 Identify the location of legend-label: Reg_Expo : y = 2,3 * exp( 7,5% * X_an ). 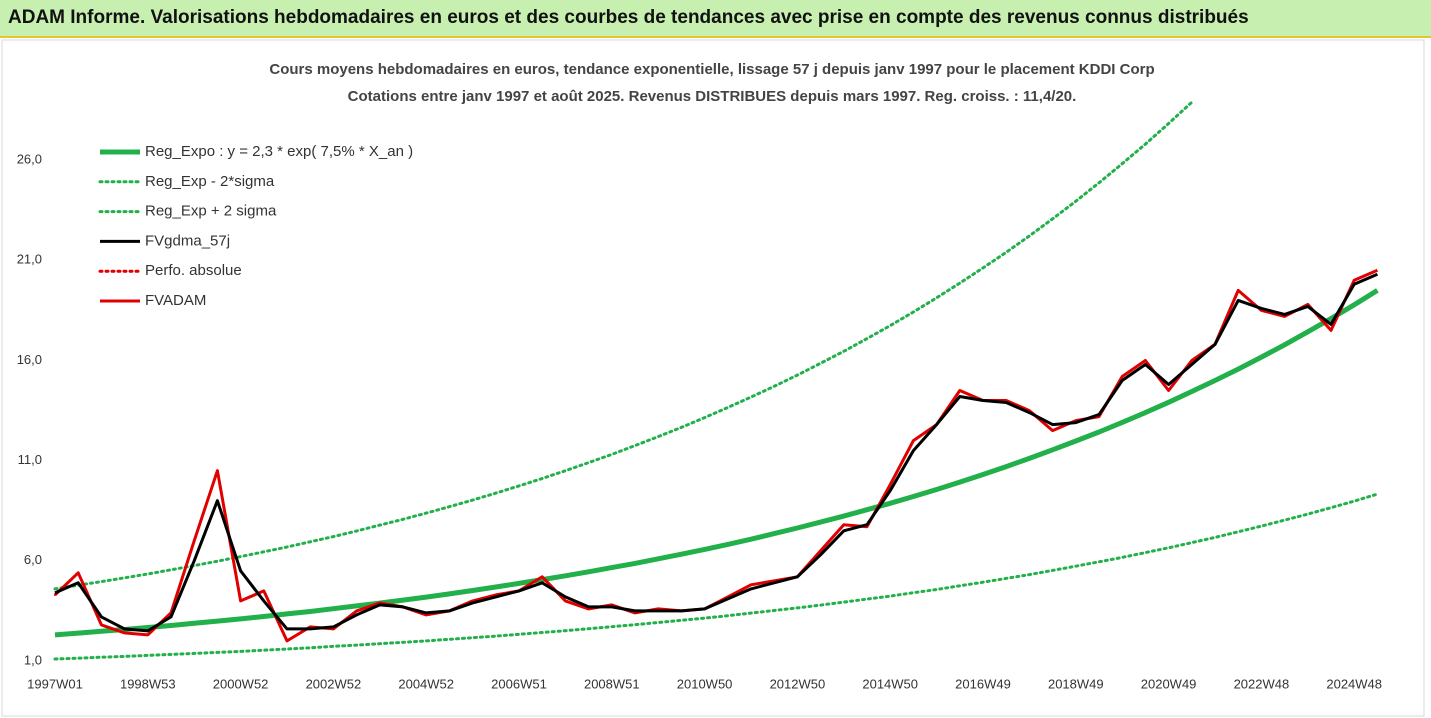
(279, 151).